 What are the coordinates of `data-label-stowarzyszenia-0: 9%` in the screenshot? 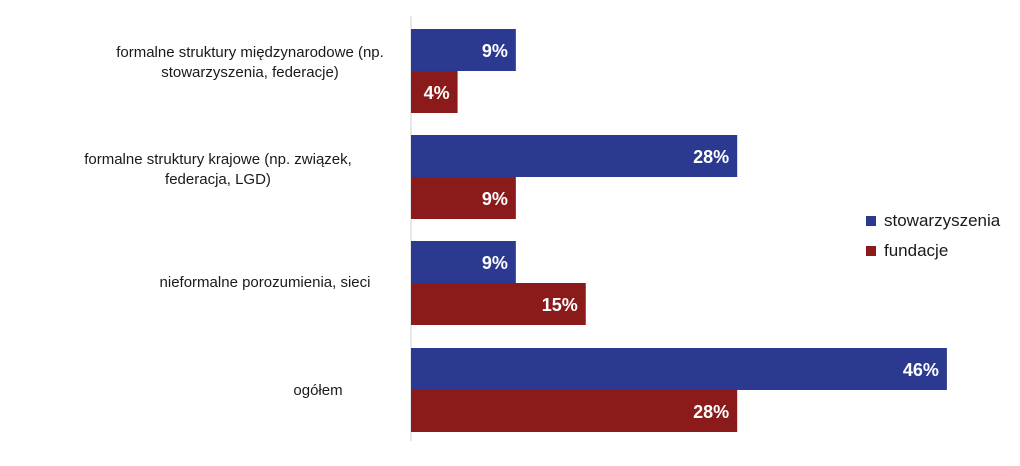 It's located at (495, 51).